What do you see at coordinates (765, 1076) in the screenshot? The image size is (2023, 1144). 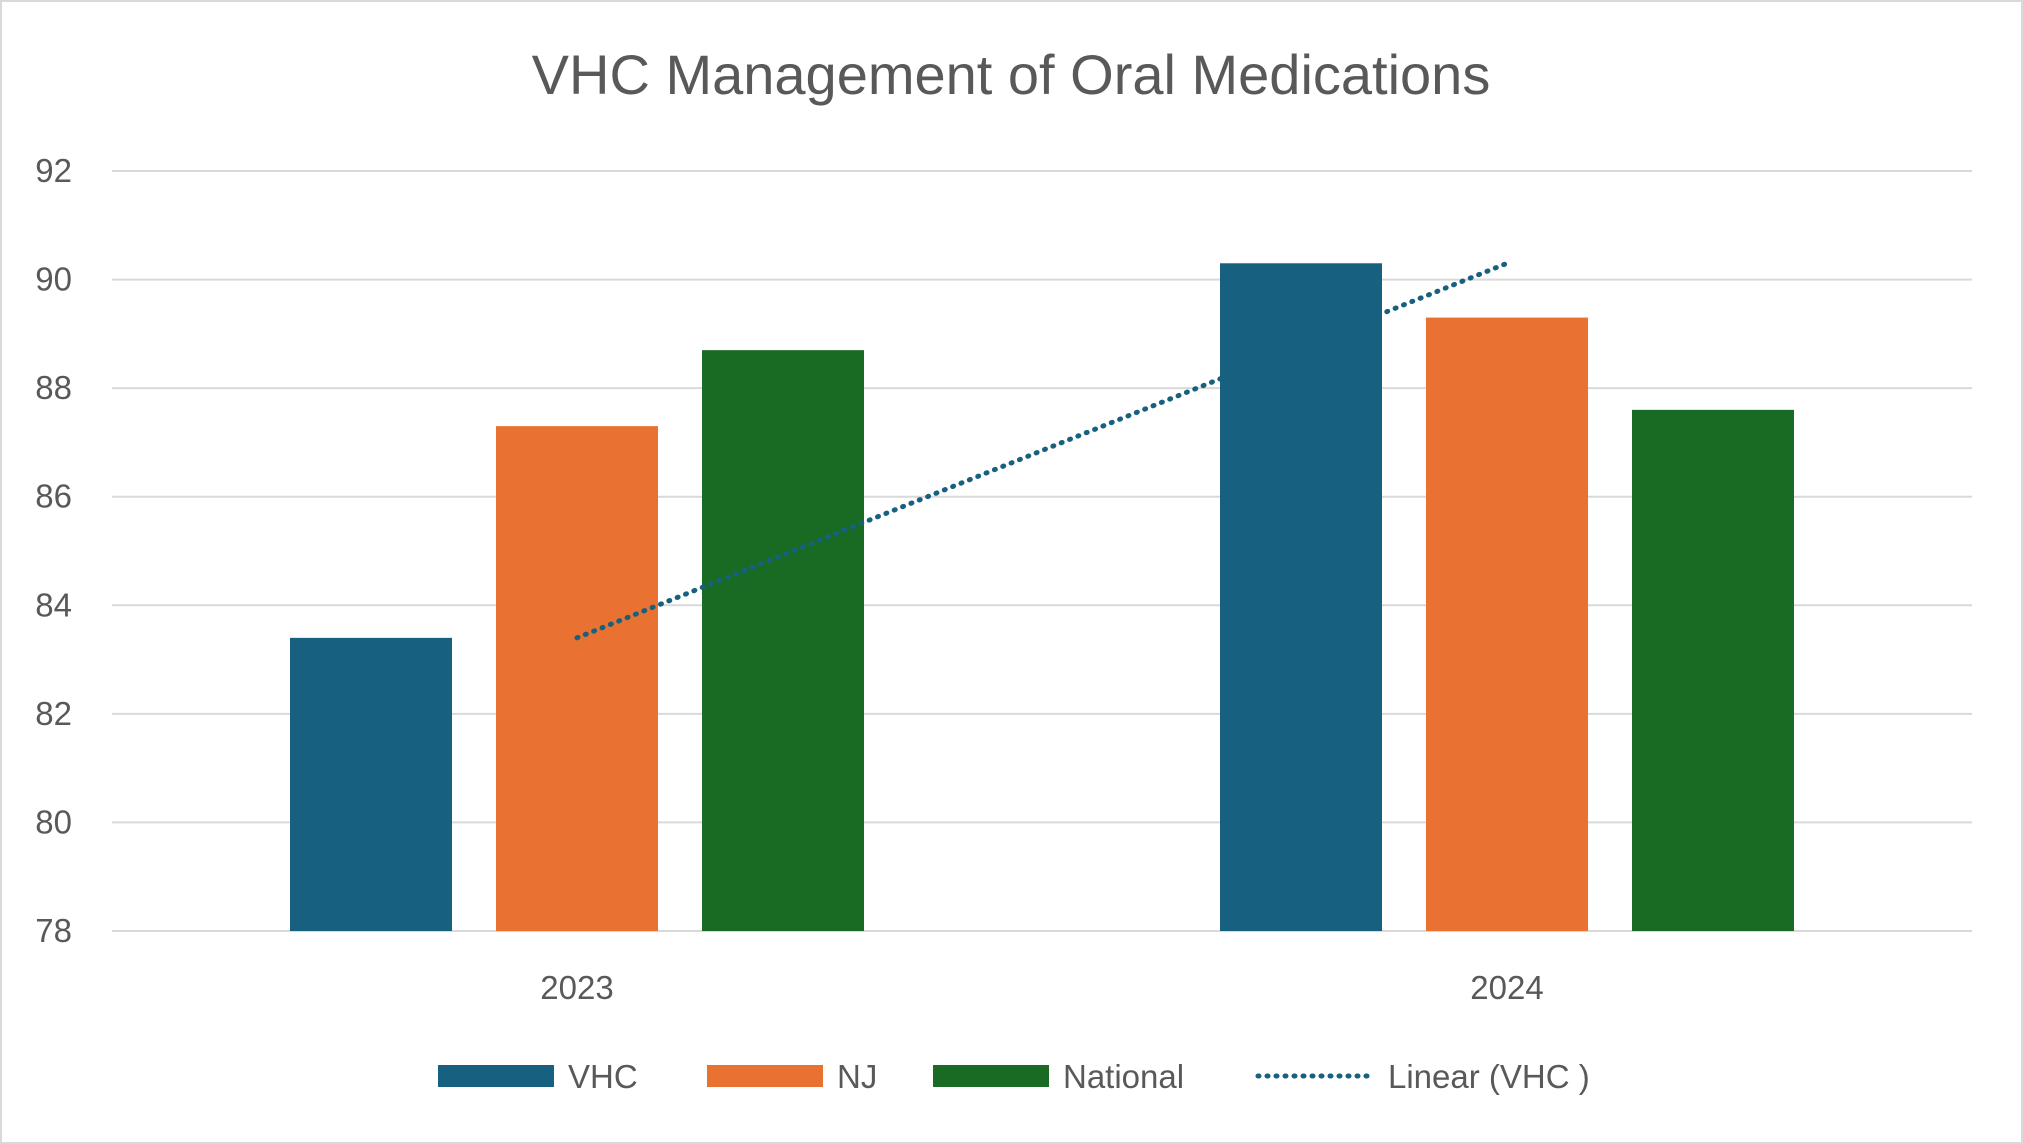 I see `legend-swatch-nj` at bounding box center [765, 1076].